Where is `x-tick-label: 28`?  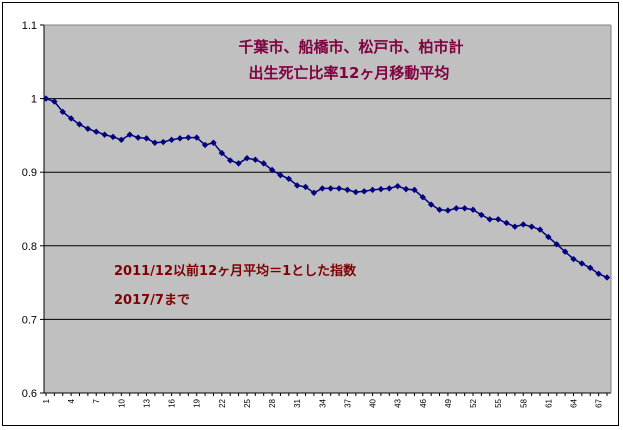 x-tick-label: 28 is located at coordinates (272, 402).